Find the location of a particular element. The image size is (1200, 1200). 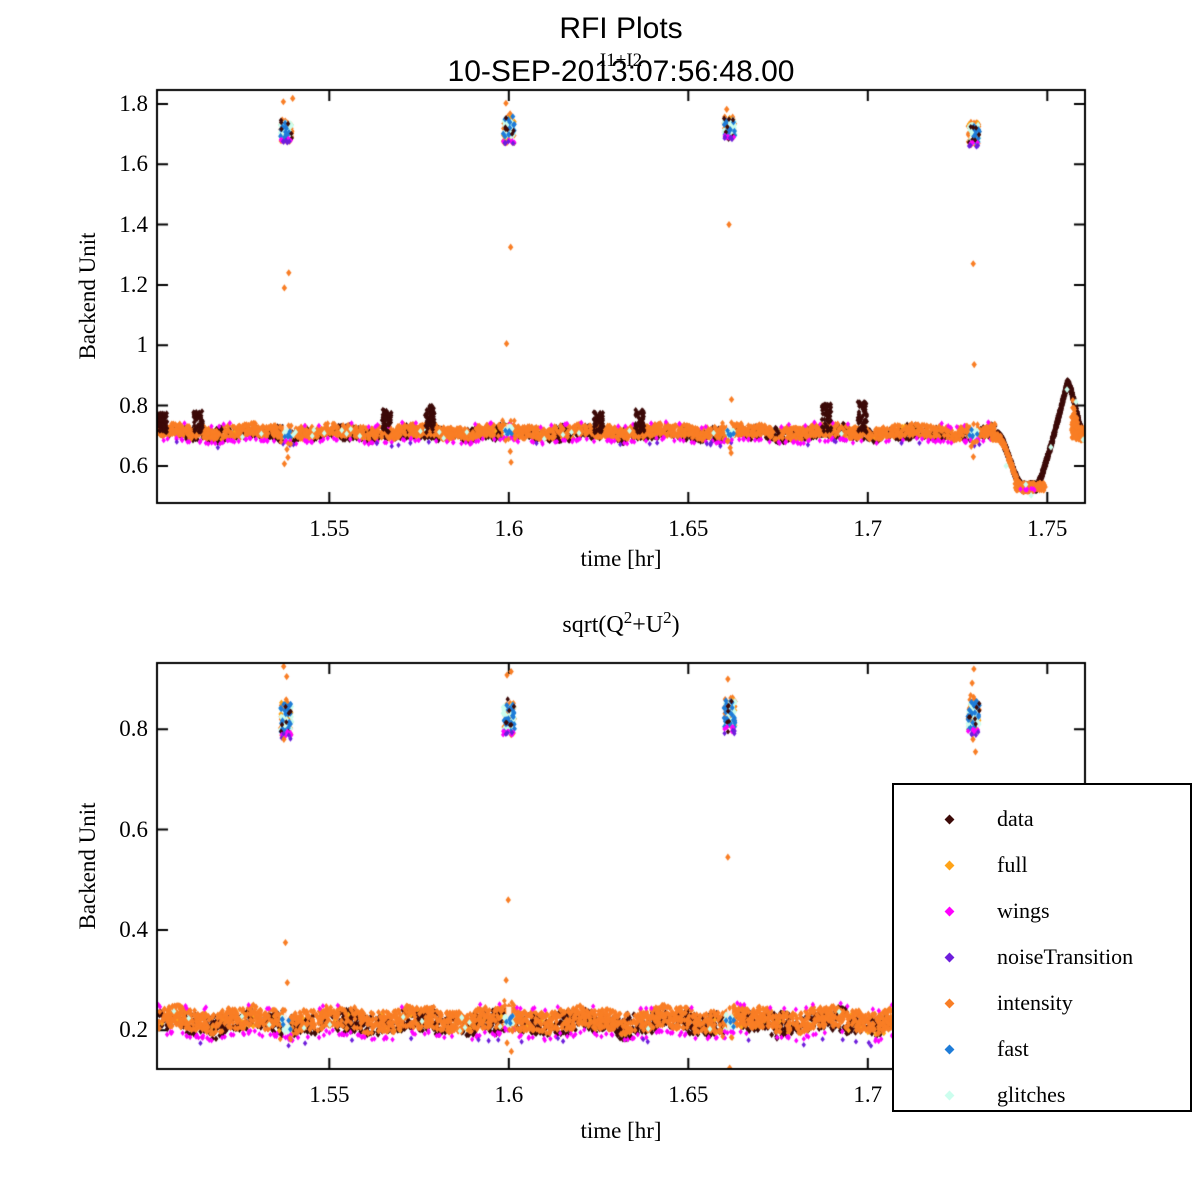

y-tick-label: 0.4 is located at coordinates (133, 929).